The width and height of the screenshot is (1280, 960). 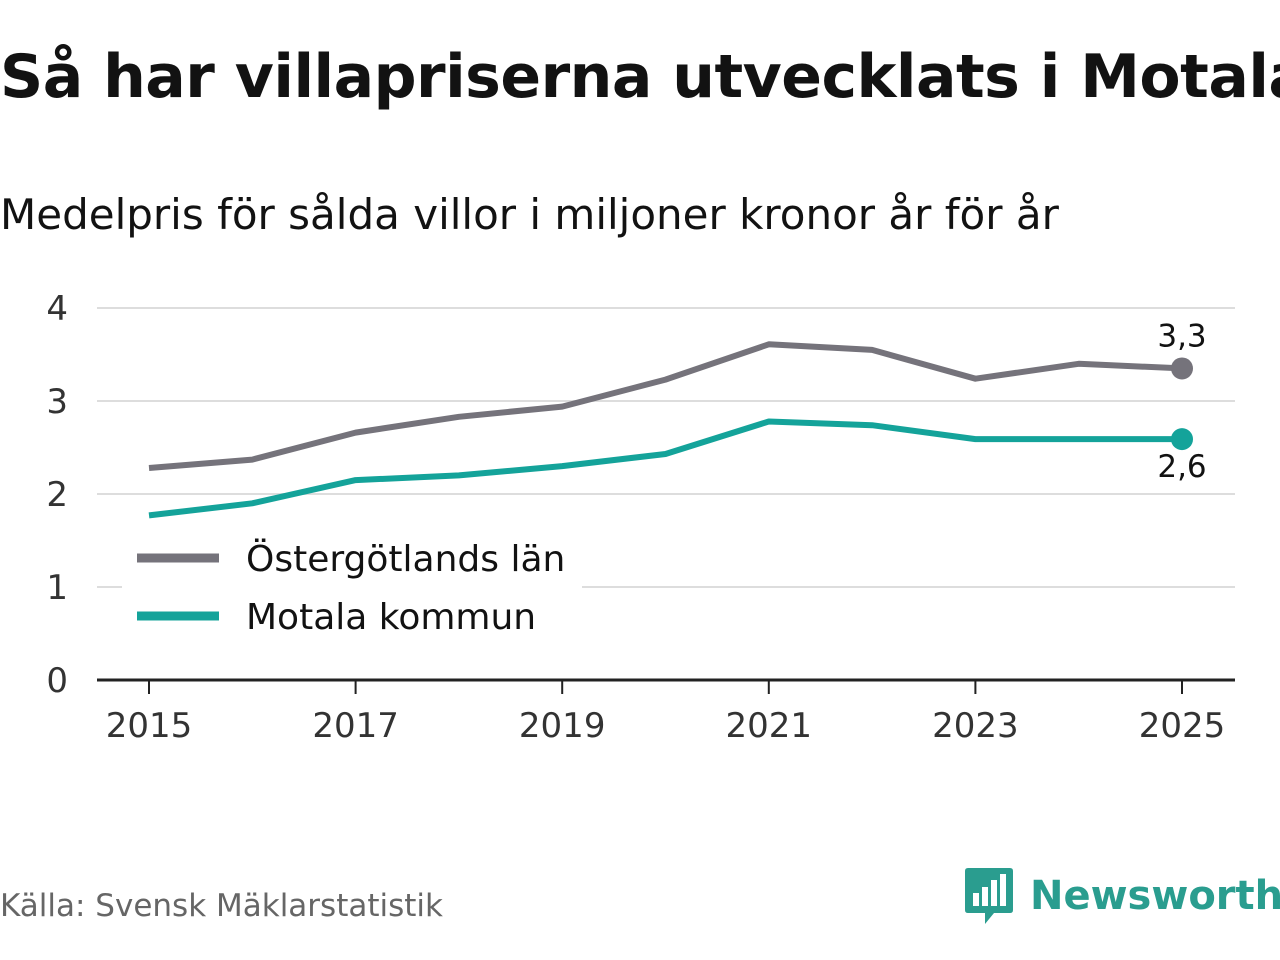 What do you see at coordinates (391, 617) in the screenshot?
I see `legend-label: Motala kommun` at bounding box center [391, 617].